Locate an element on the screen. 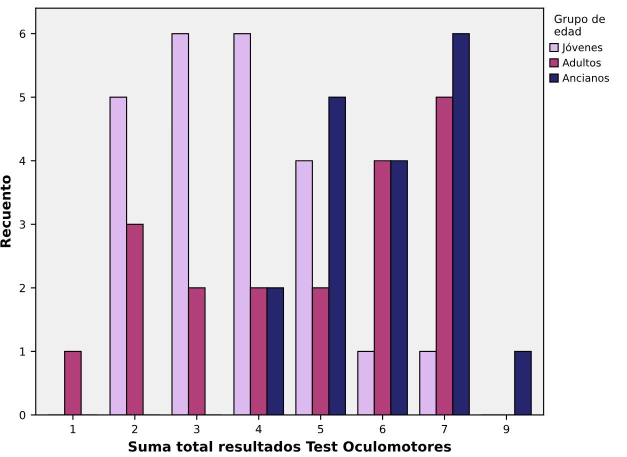 The width and height of the screenshot is (627, 457). y-tick-label: 3 is located at coordinates (23, 224).